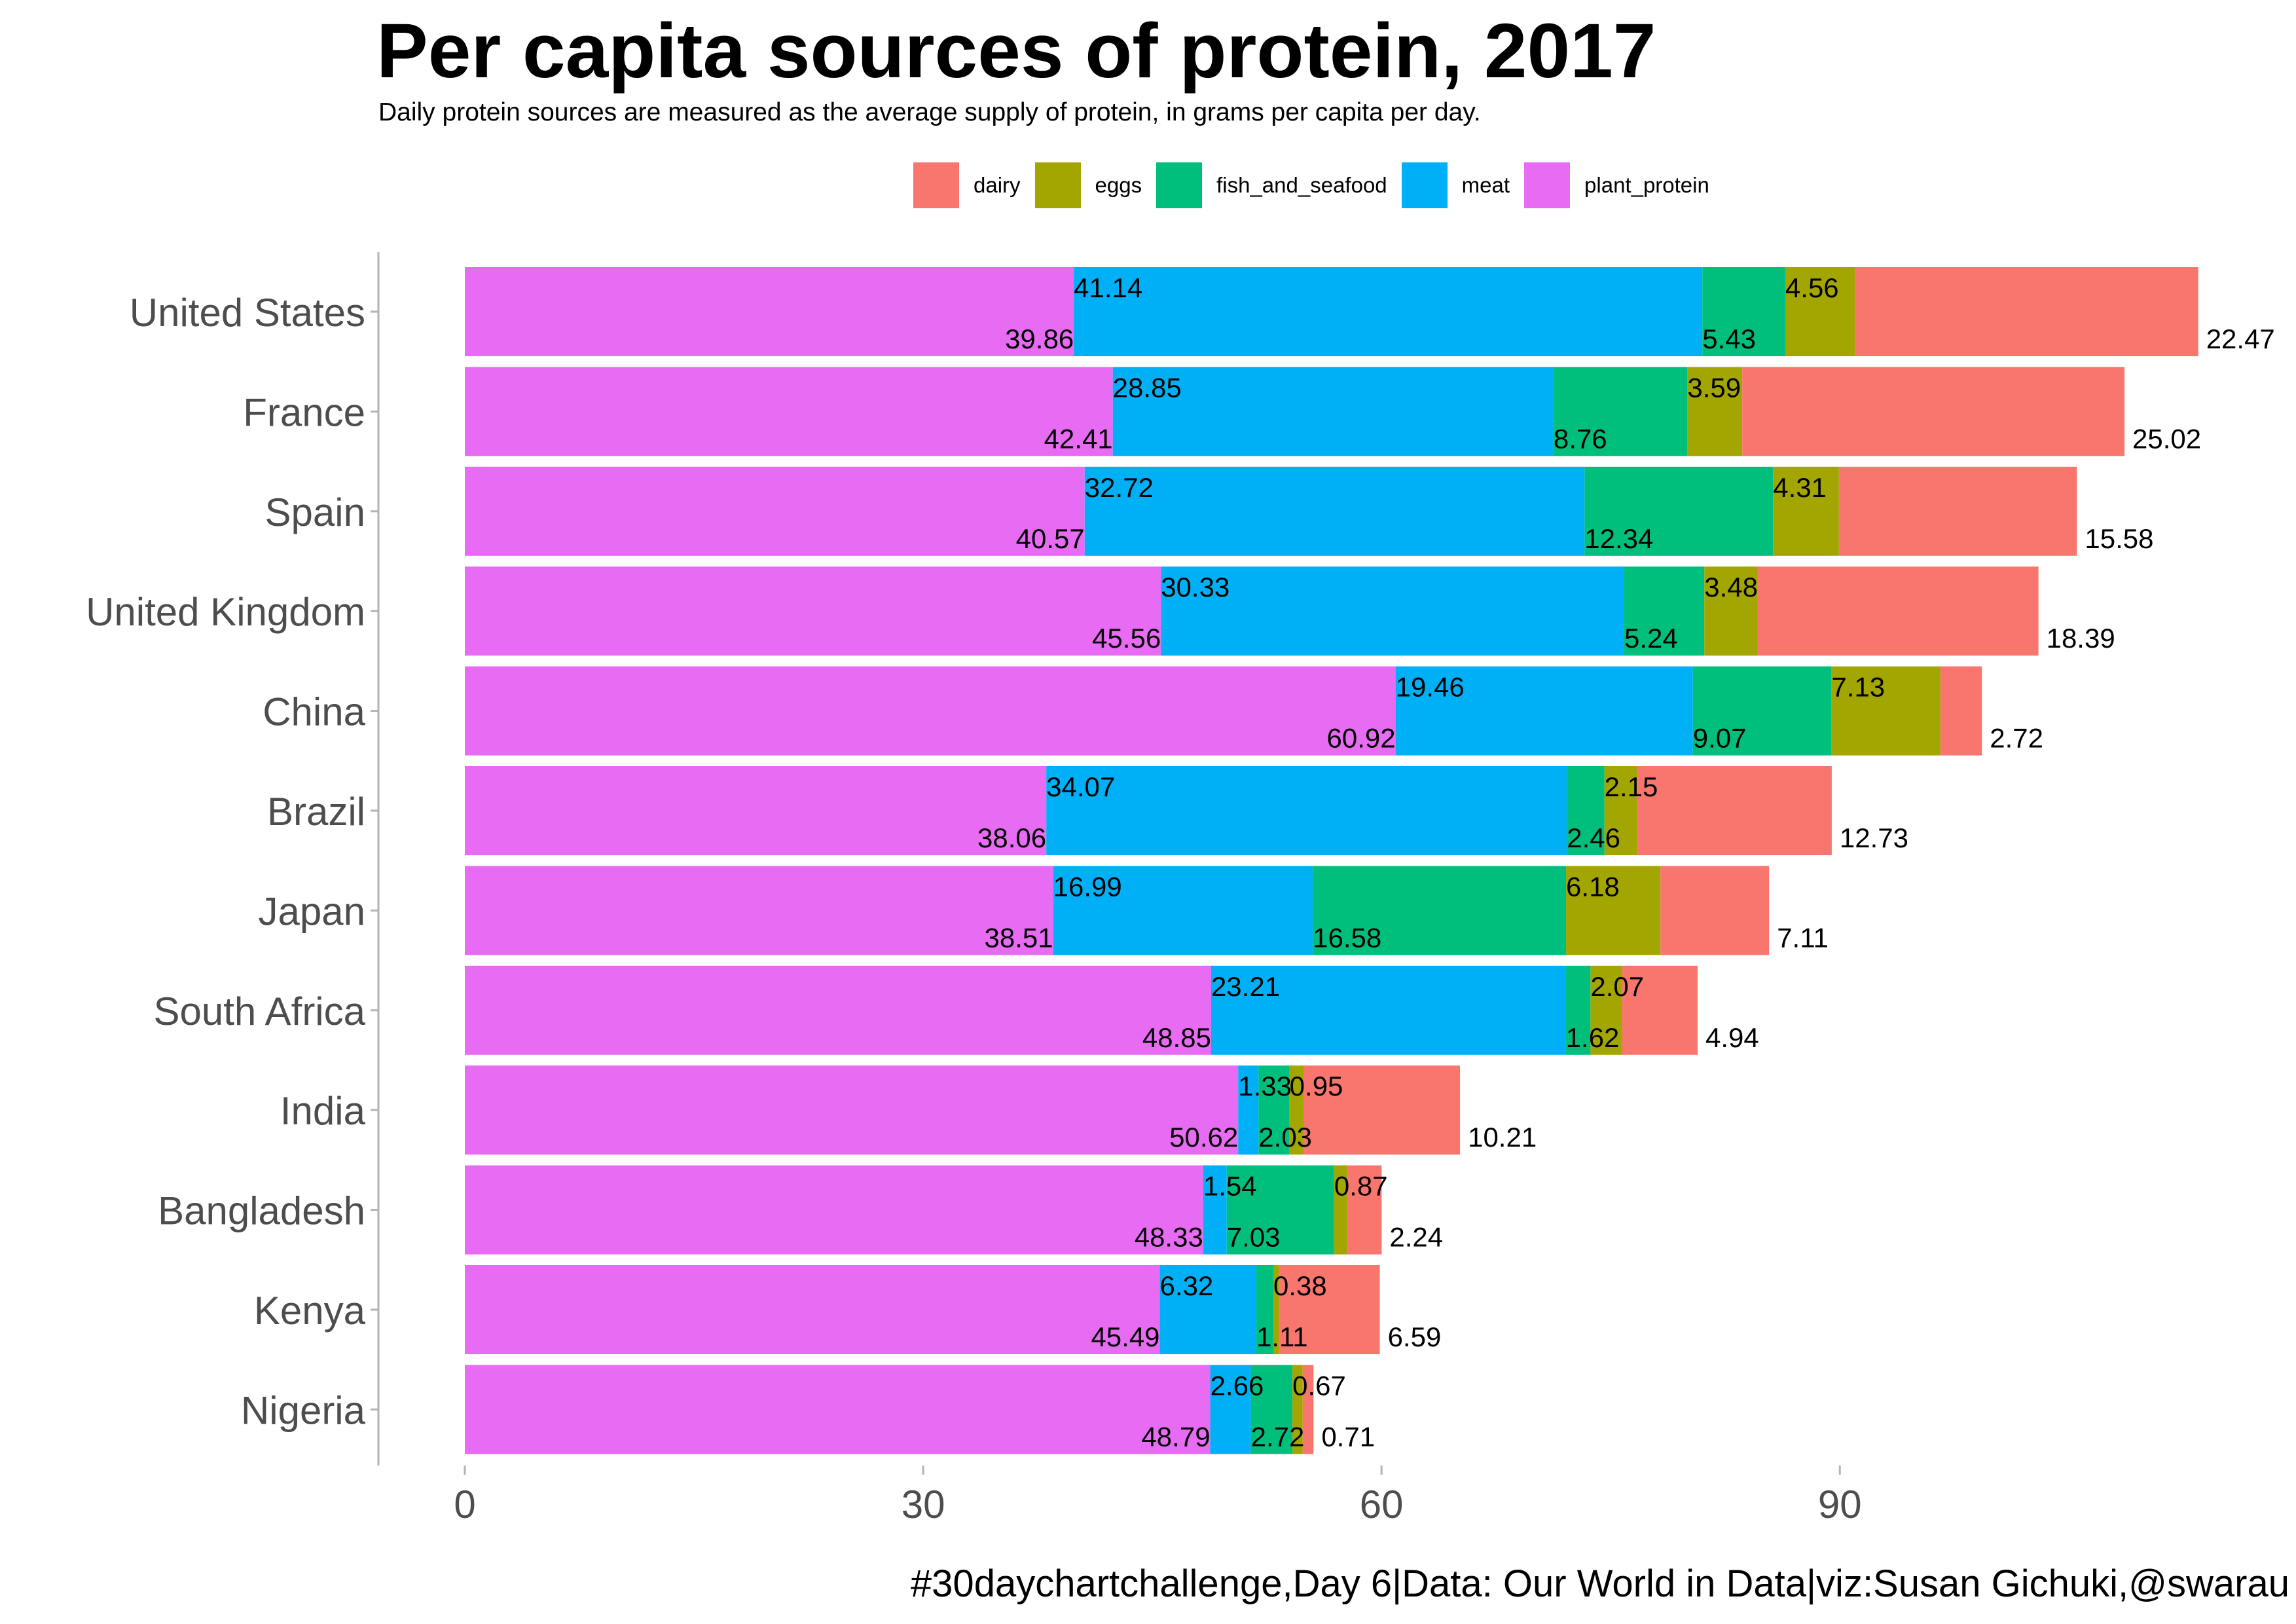 The width and height of the screenshot is (2296, 1624). Describe the element at coordinates (2016, 738) in the screenshot. I see `data-label-china-dairy: 2.72` at that location.